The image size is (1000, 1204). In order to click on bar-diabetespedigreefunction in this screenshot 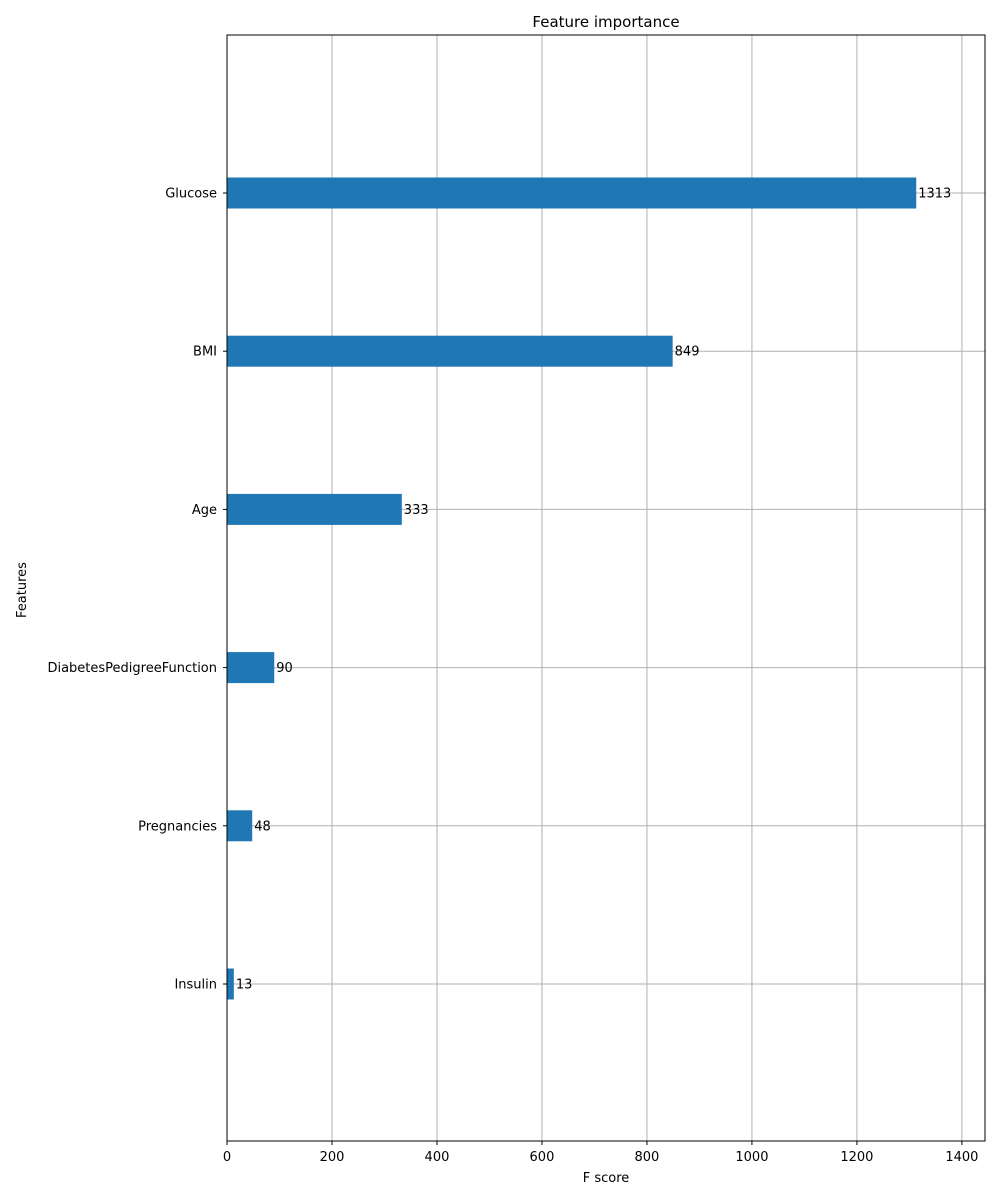, I will do `click(251, 668)`.